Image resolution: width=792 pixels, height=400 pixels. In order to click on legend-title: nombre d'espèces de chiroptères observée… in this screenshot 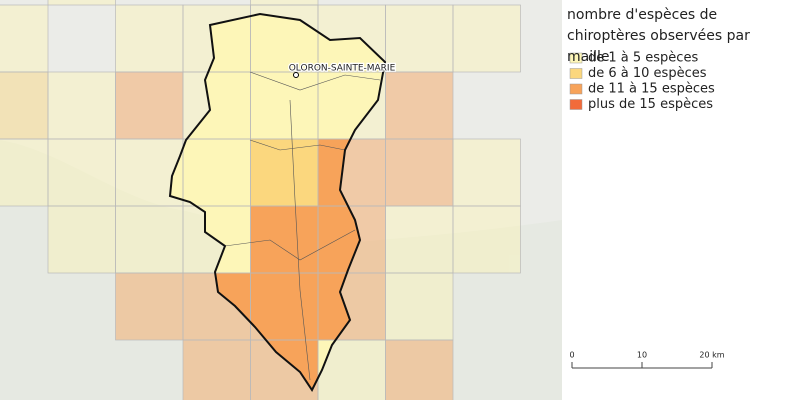, I will do `click(658, 36)`.